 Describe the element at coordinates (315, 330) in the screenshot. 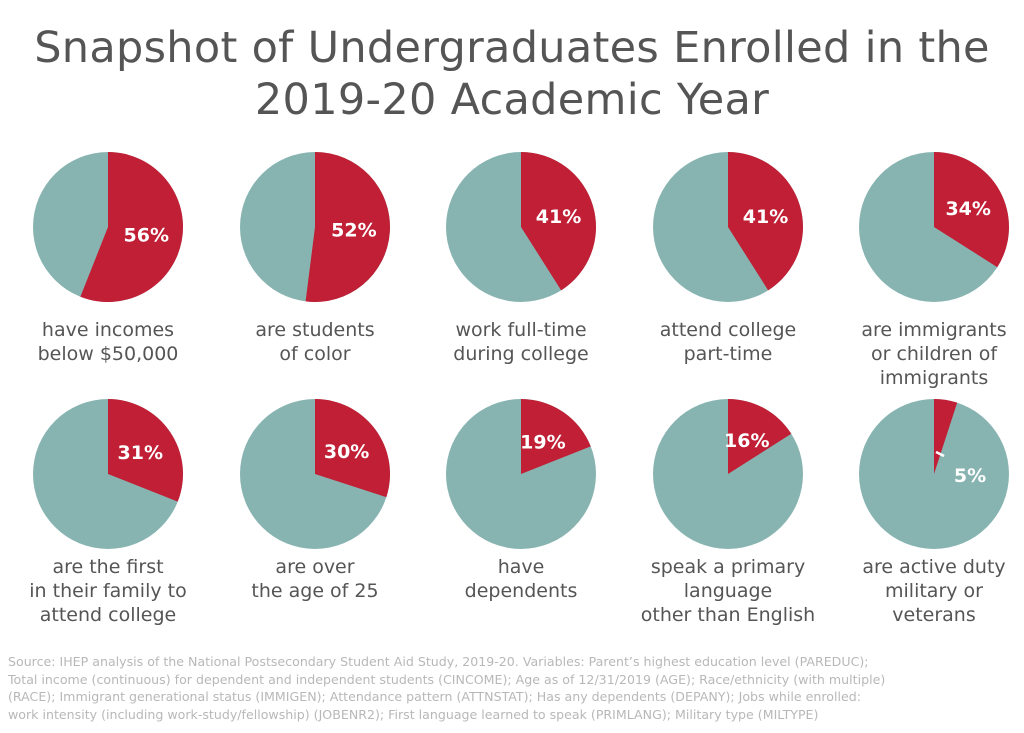

I see `pie-caption-line: are students` at that location.